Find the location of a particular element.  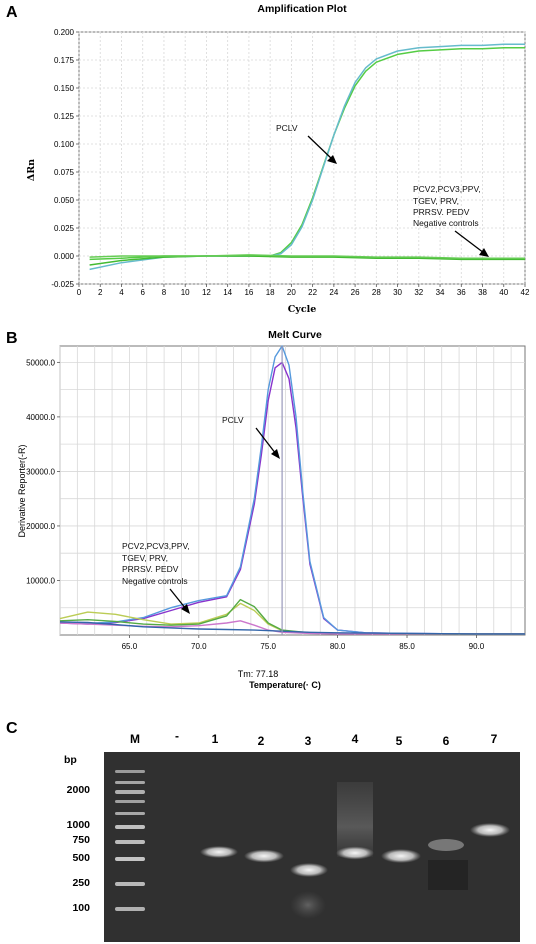

x-tick-label: 70.0 is located at coordinates (199, 646).